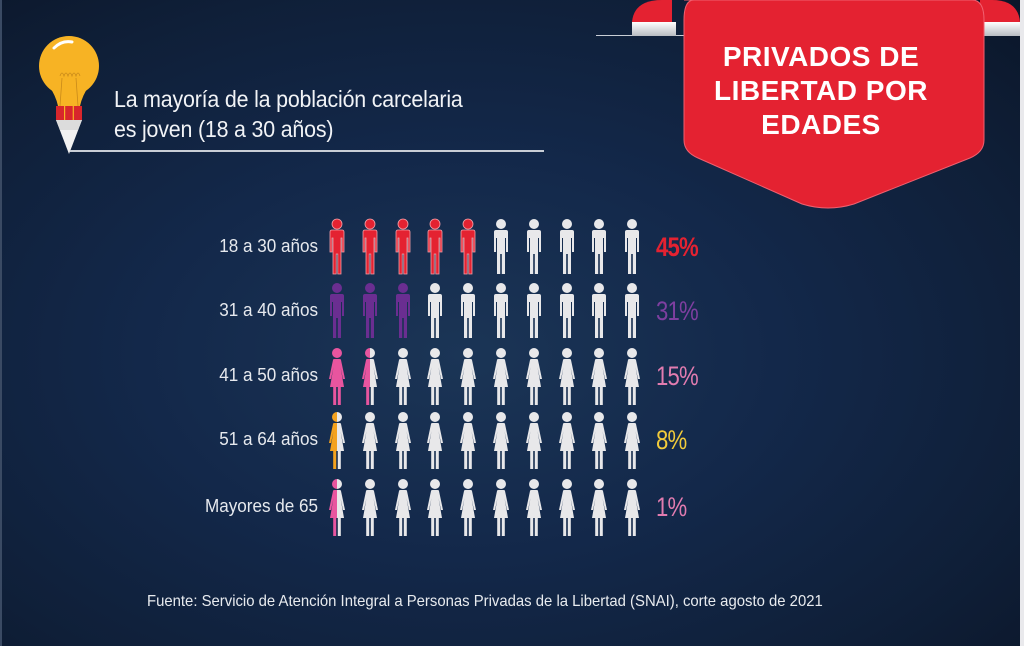 The image size is (1024, 646). I want to click on value-label: 45%, so click(677, 247).